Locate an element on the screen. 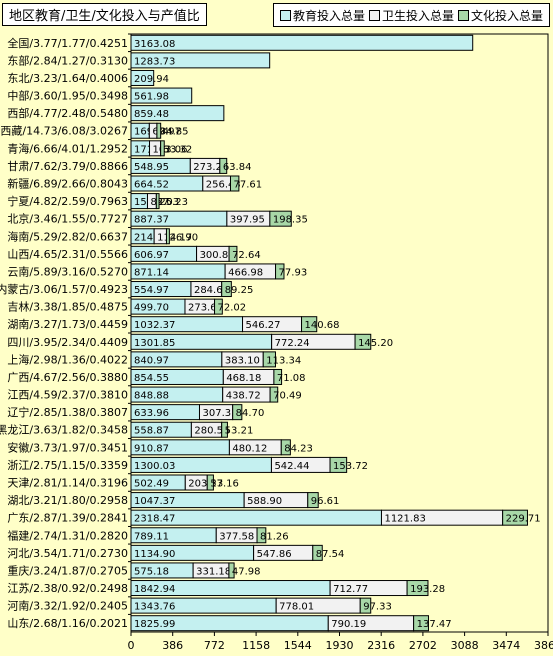 This screenshot has height=656, width=553. data-label: 137.47 is located at coordinates (434, 624).